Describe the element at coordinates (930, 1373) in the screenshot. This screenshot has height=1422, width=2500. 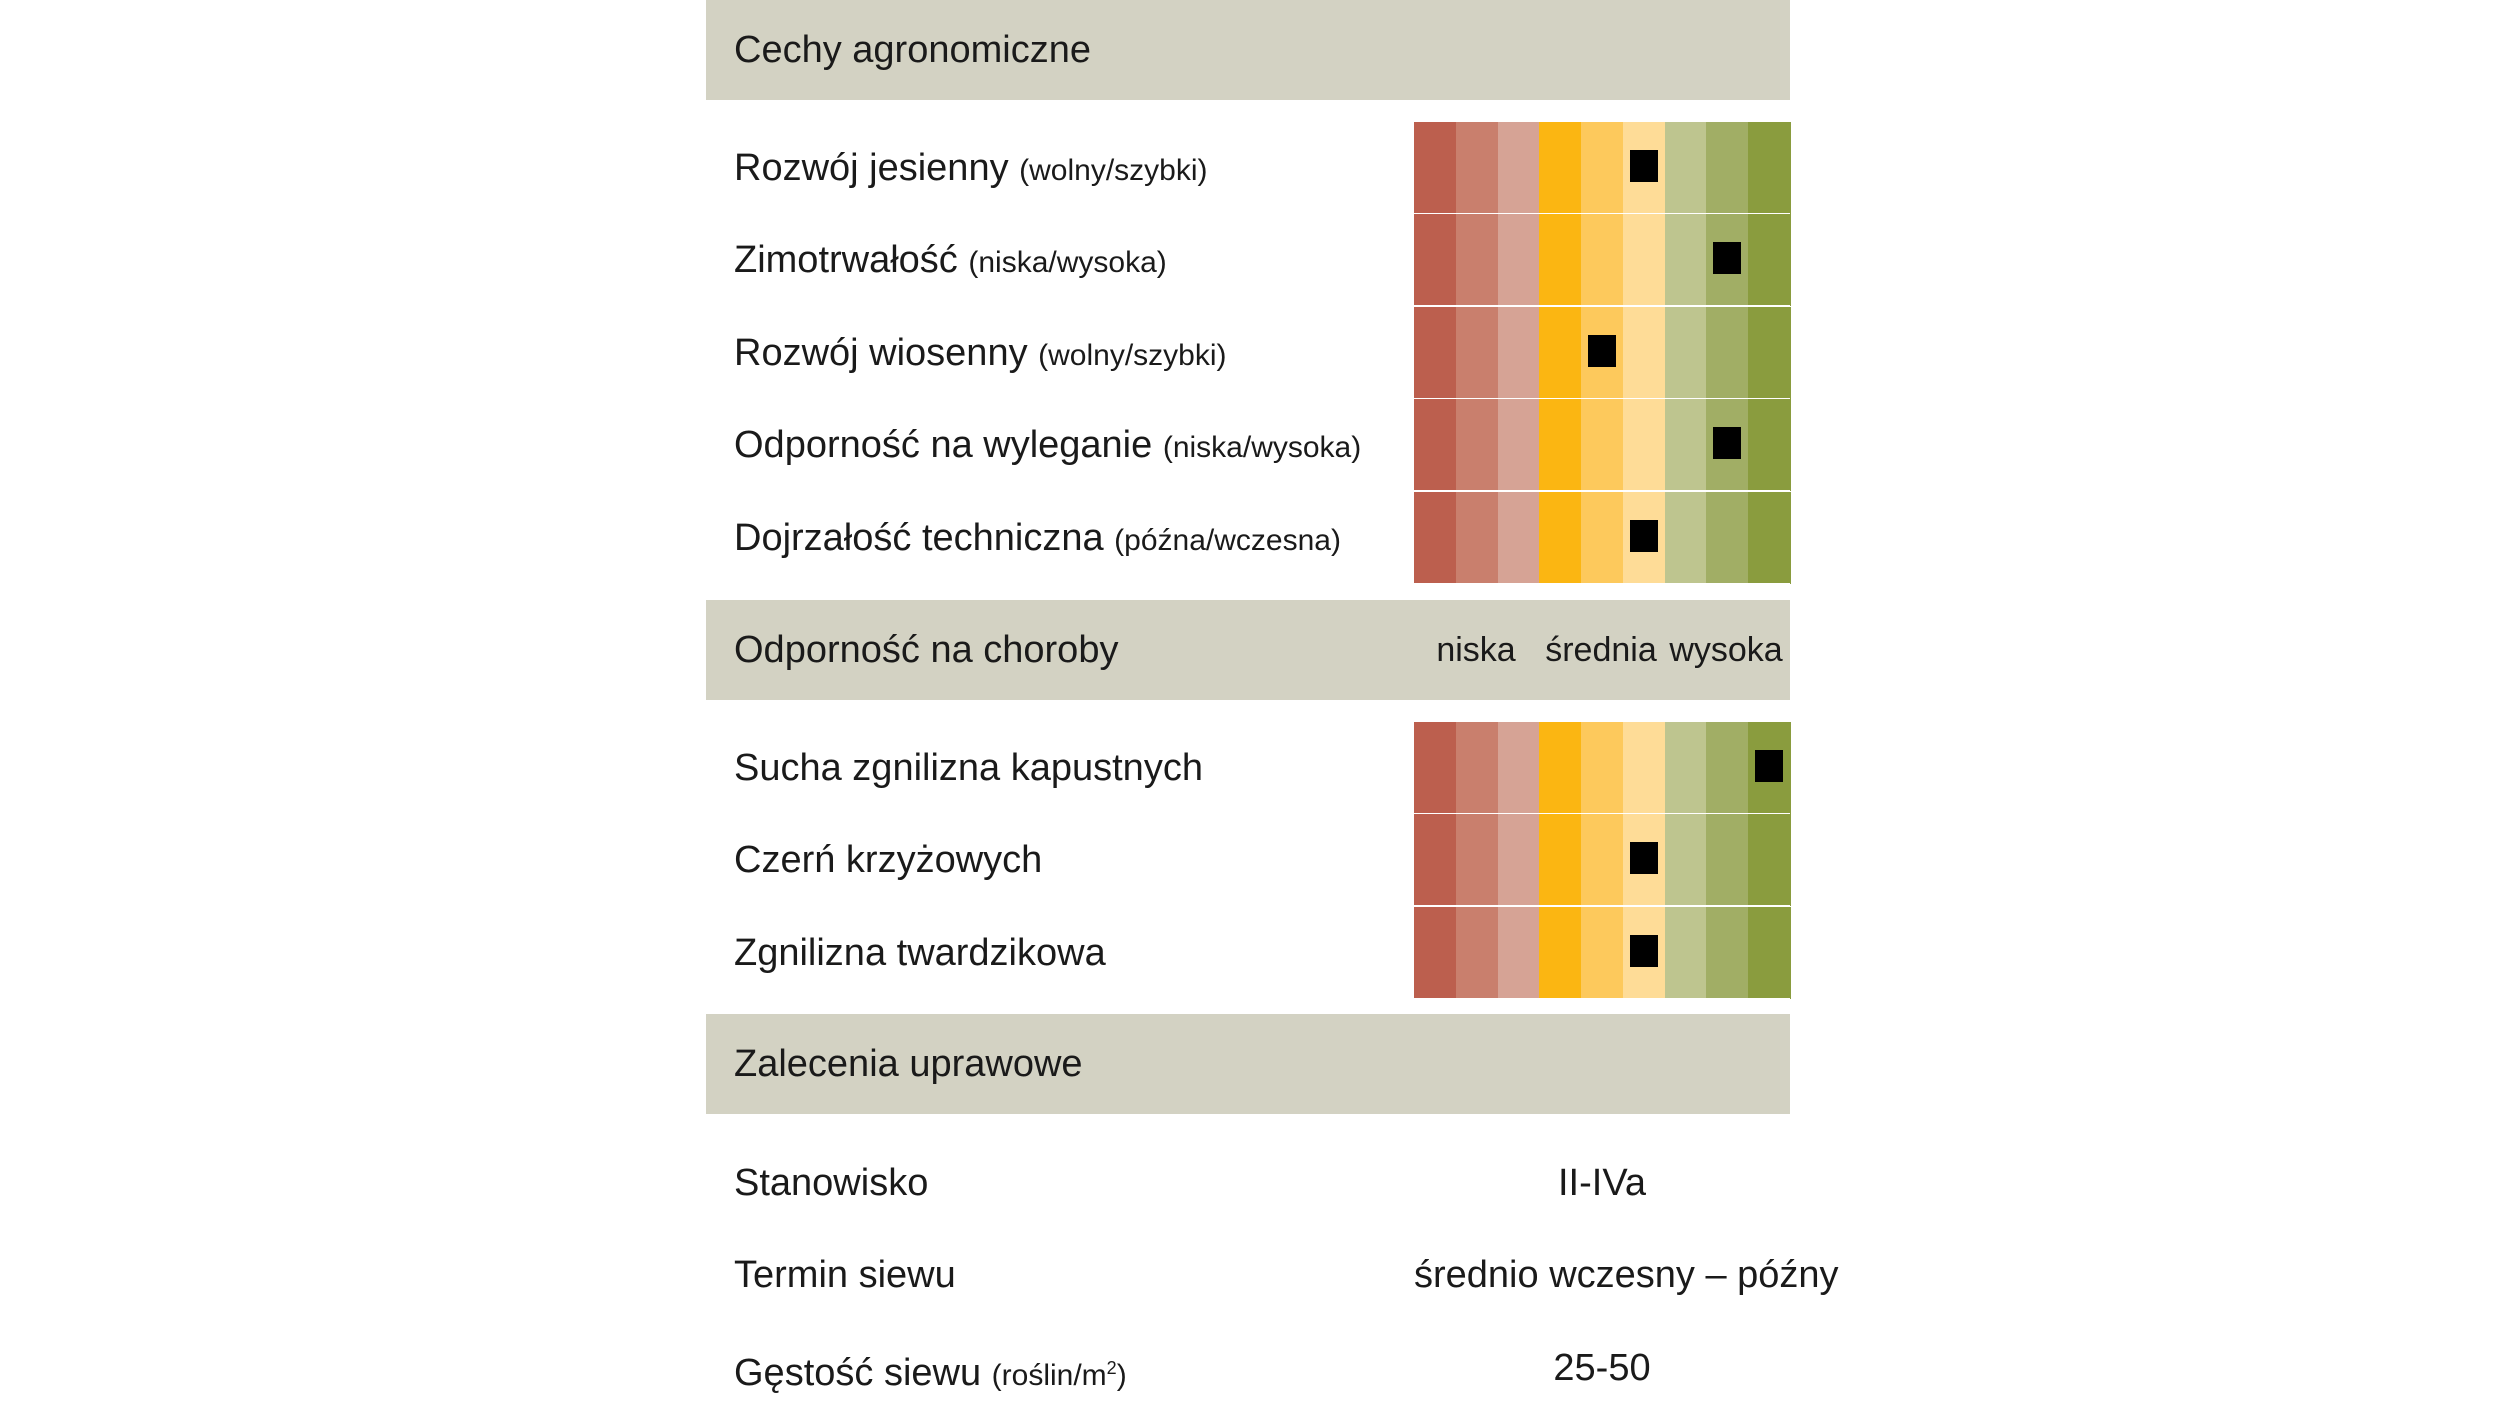
I see `recommendation-label-sowing-density: Gęstość siewu (roślin/m2)` at that location.